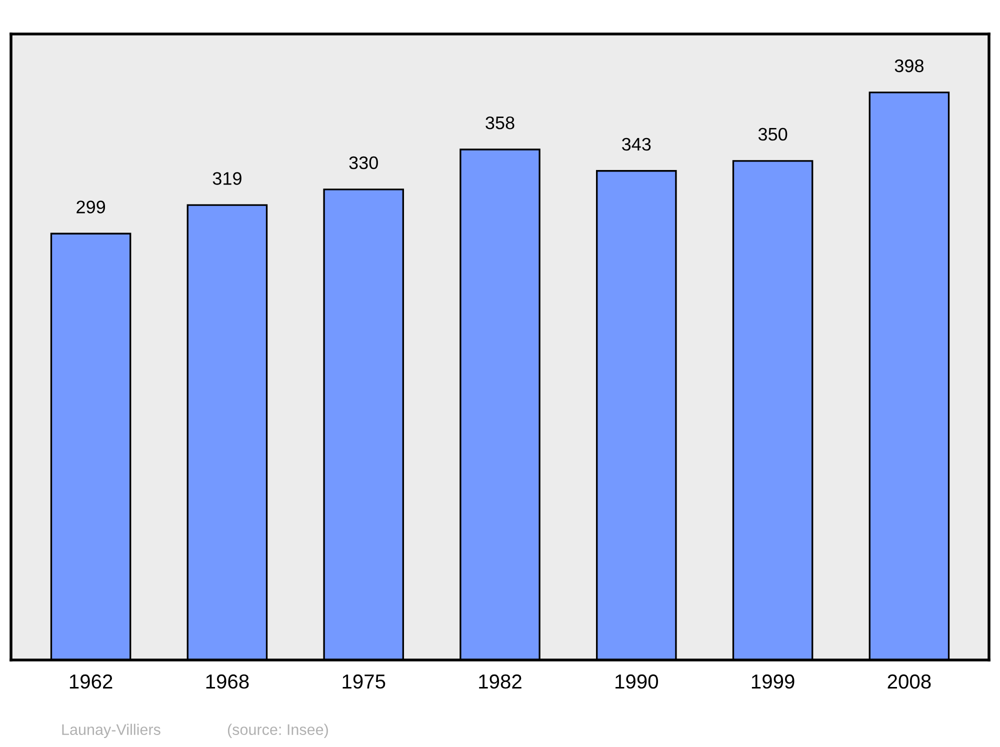 The image size is (1000, 747). What do you see at coordinates (909, 65) in the screenshot?
I see `data-label: 398` at bounding box center [909, 65].